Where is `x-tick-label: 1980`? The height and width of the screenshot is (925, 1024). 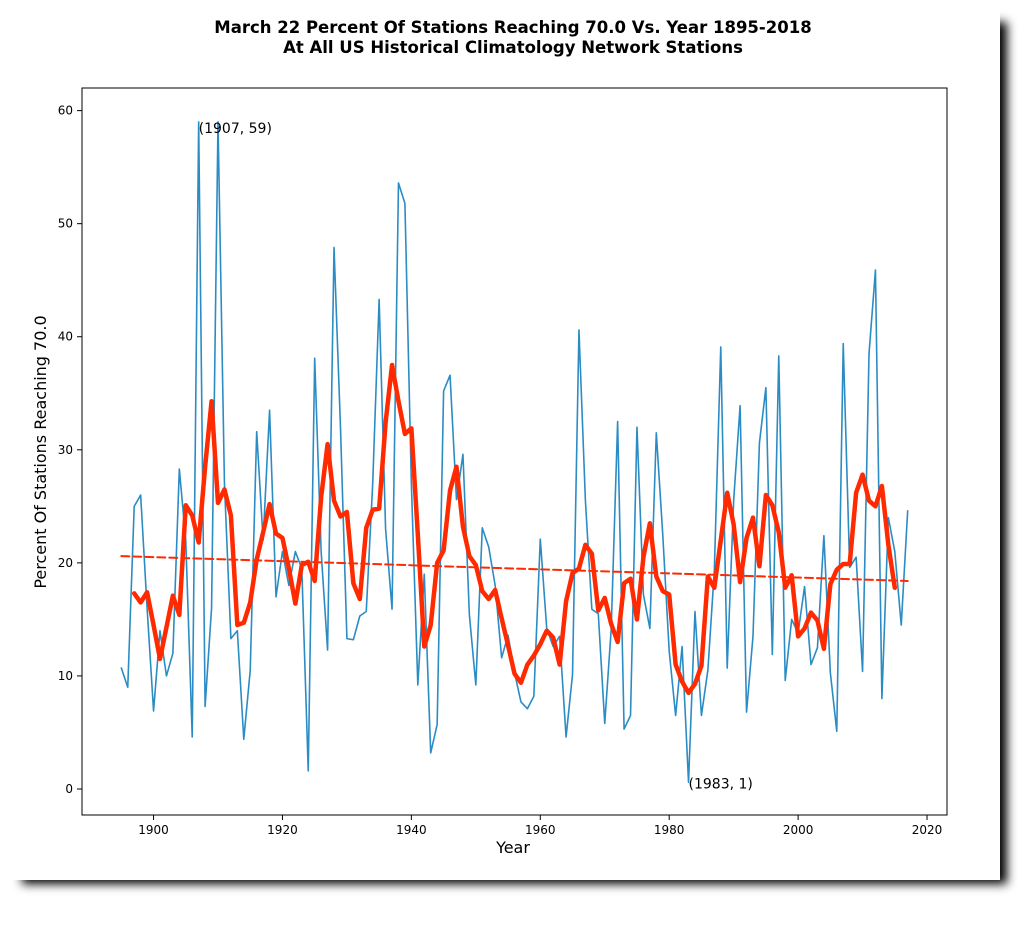
x-tick-label: 1980 is located at coordinates (669, 830).